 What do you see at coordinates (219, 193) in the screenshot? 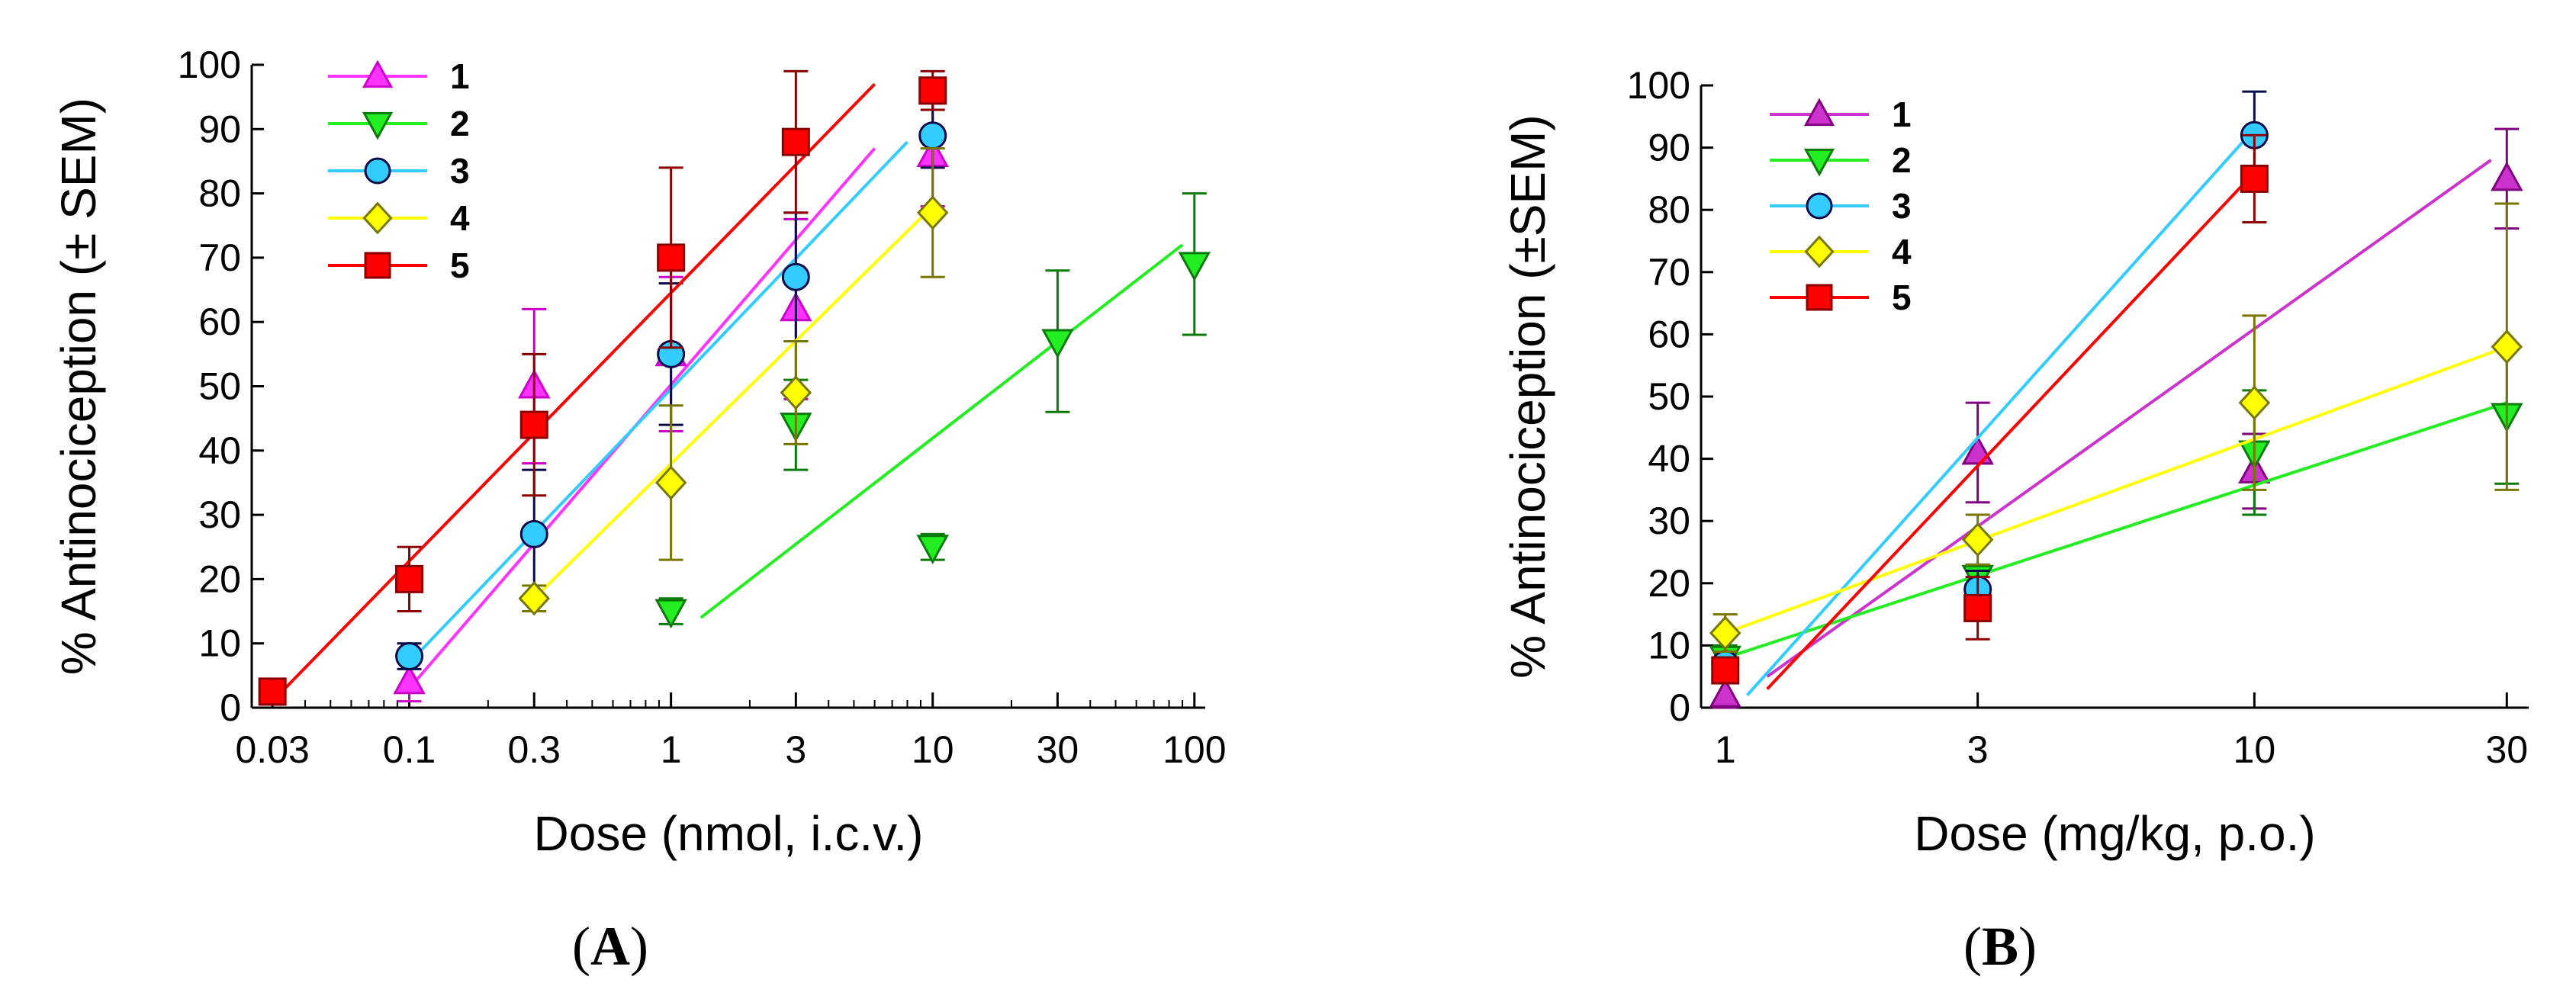
I see `panel-a-y-tick-label: 80` at bounding box center [219, 193].